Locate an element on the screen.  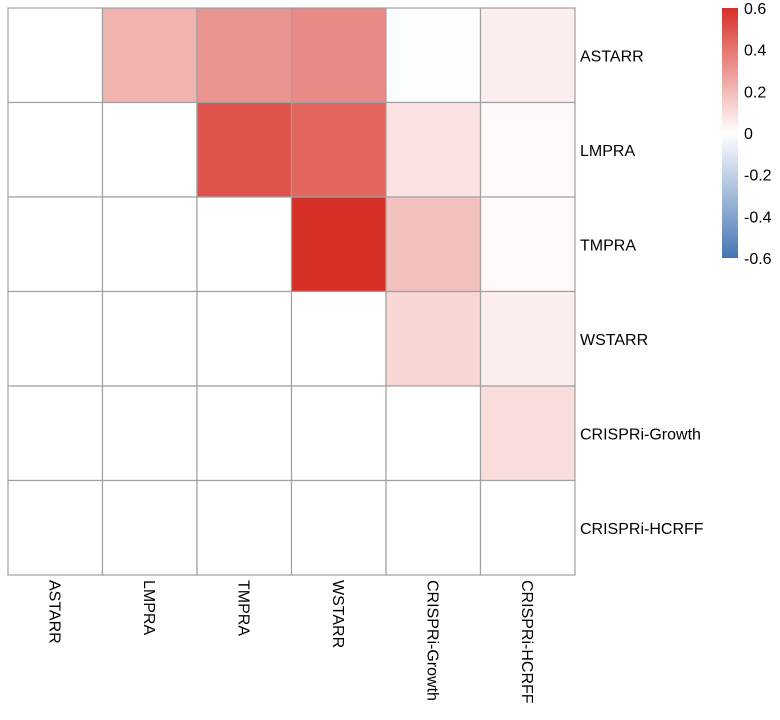
column-label: ASTARR is located at coordinates (53, 612).